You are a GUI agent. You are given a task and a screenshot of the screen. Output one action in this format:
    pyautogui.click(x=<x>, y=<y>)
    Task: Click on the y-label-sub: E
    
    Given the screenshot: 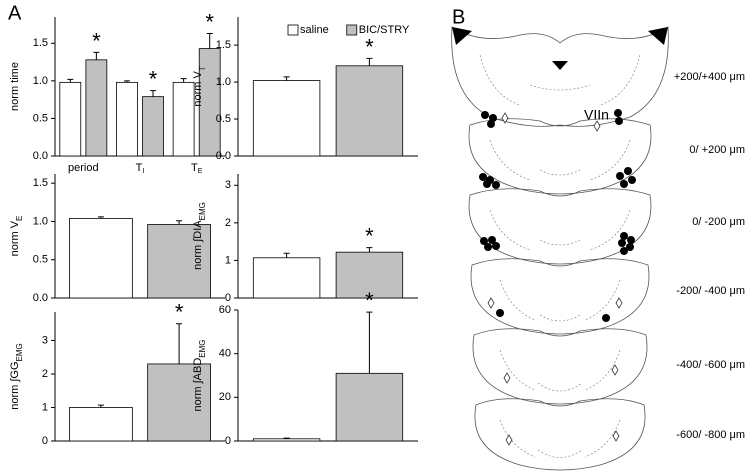 What is the action you would take?
    pyautogui.click(x=19, y=218)
    